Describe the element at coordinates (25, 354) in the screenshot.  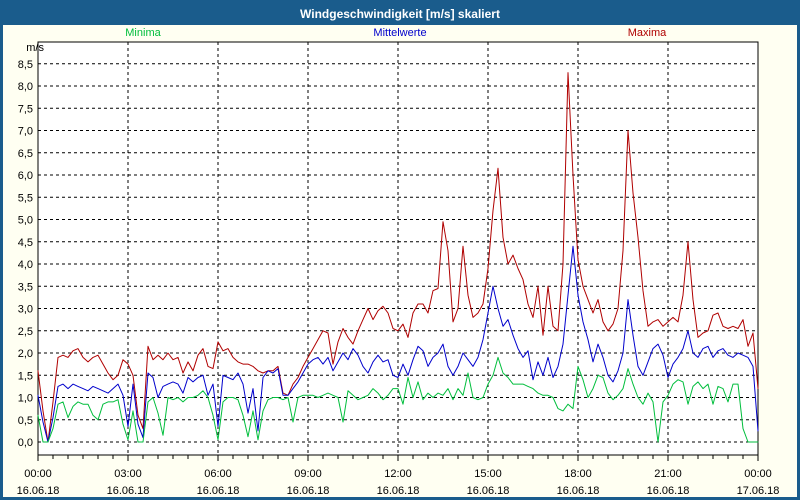
I see `y-tick-label: 2,0` at that location.